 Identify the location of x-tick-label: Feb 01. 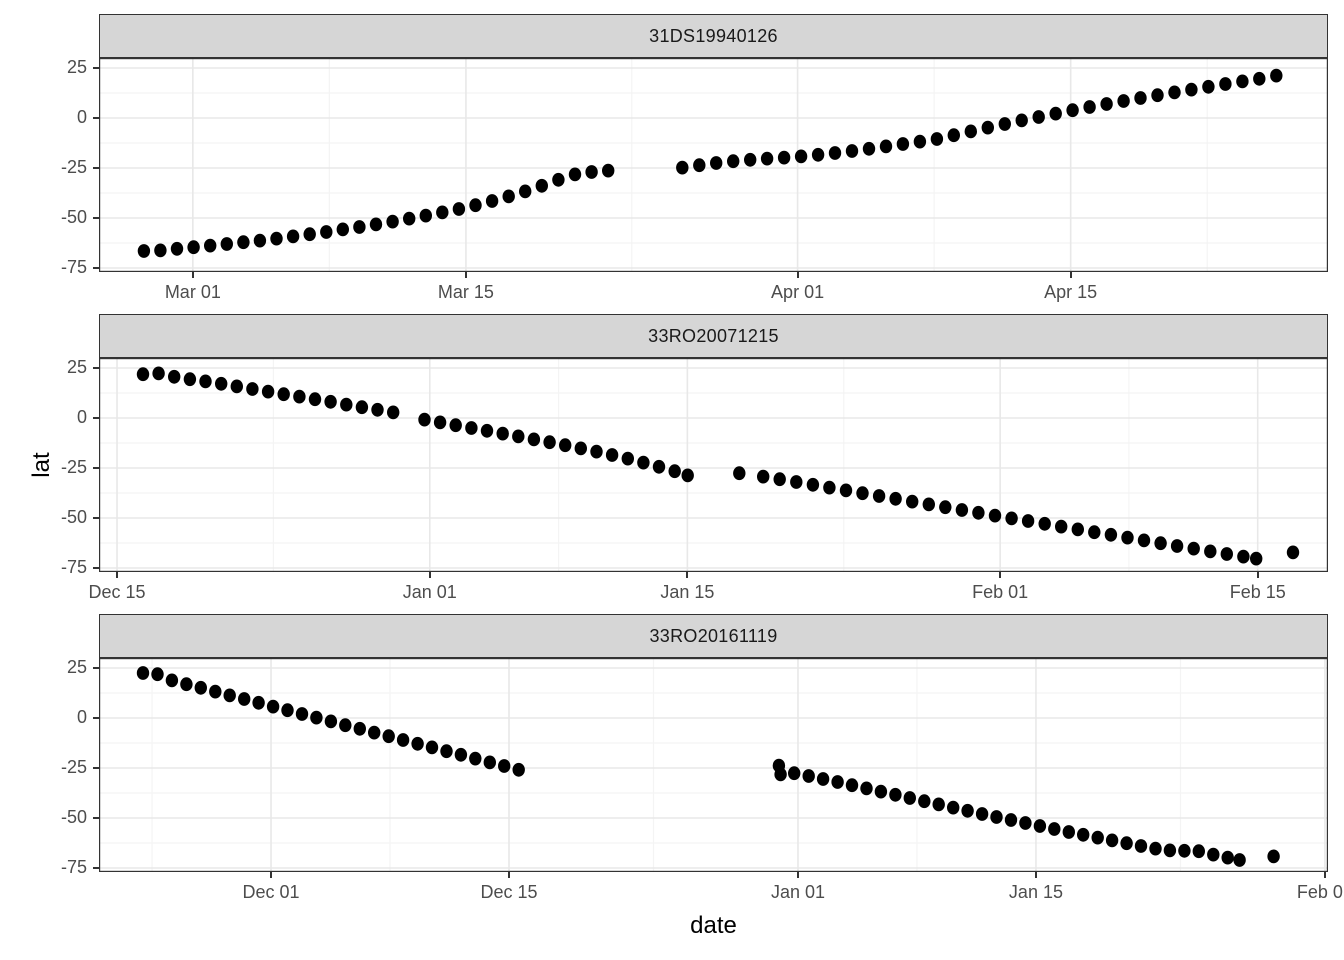
(1320, 892).